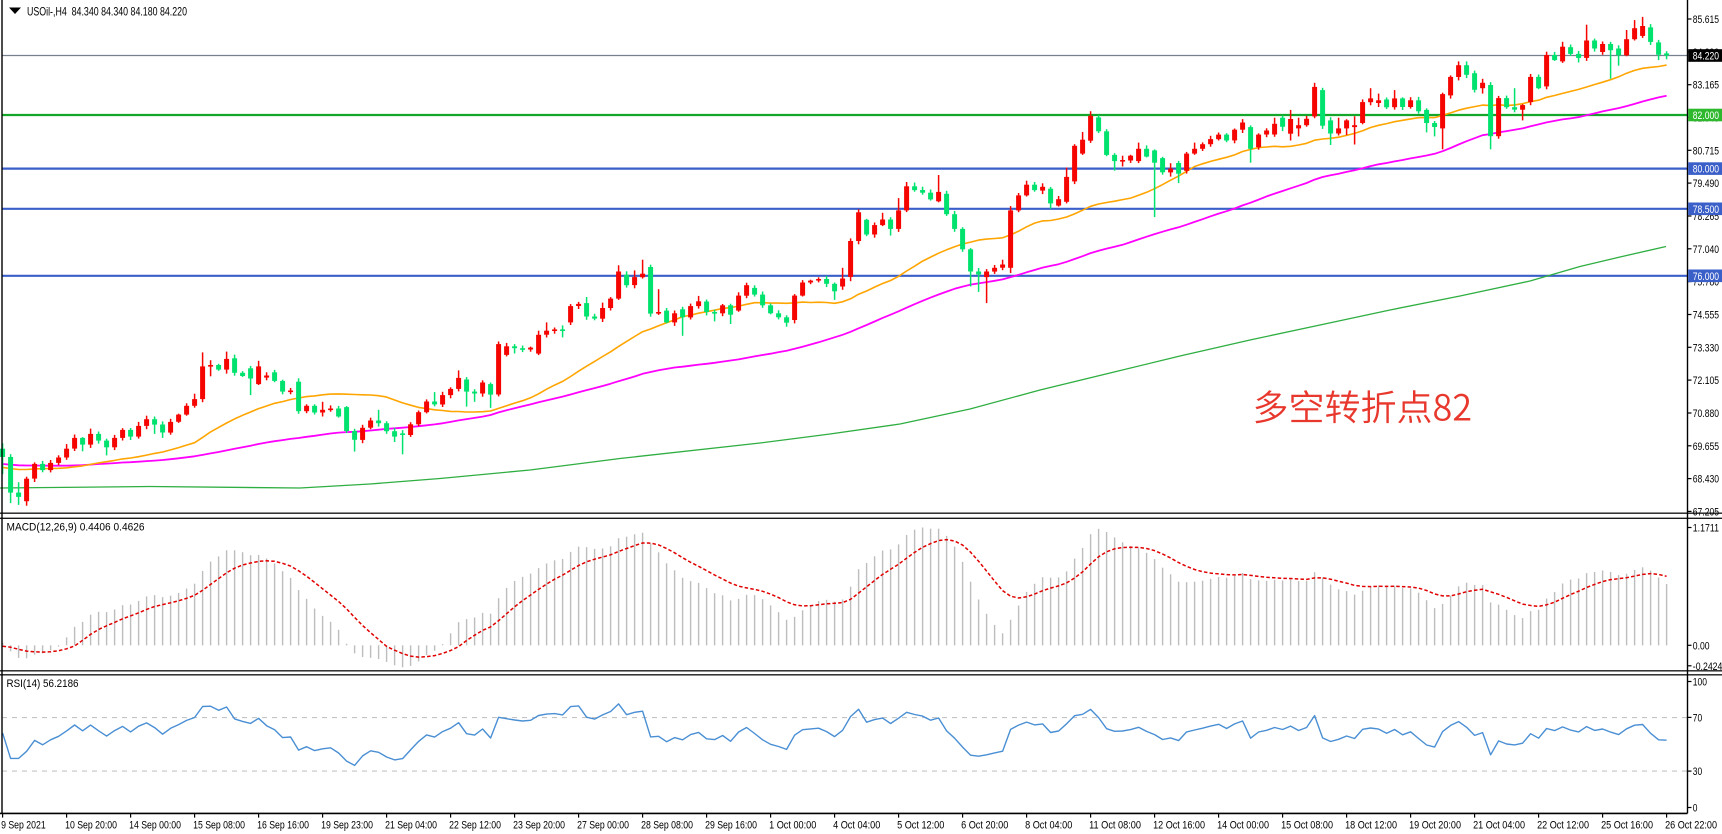 This screenshot has height=834, width=1722. What do you see at coordinates (1563, 826) in the screenshot?
I see `svg-text: 22 Oct 12:00` at bounding box center [1563, 826].